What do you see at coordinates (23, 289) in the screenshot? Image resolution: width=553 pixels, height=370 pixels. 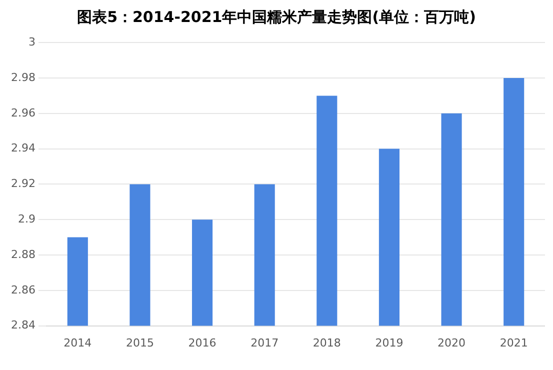 I see `y-tick-label: 2.86` at bounding box center [23, 289].